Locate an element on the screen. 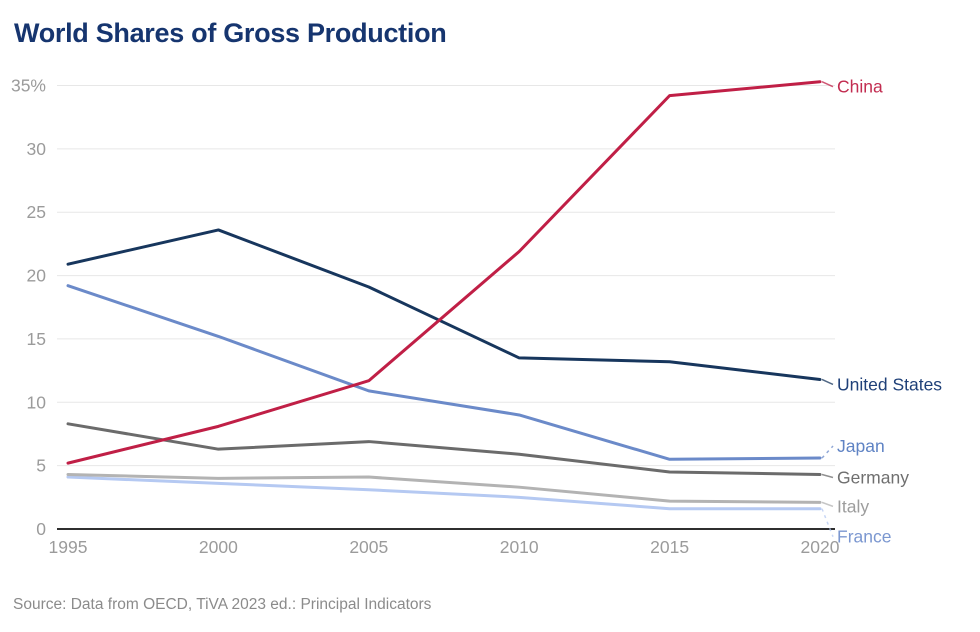 This screenshot has height=632, width=980. x-tick-label-2020: 2020 is located at coordinates (820, 547).